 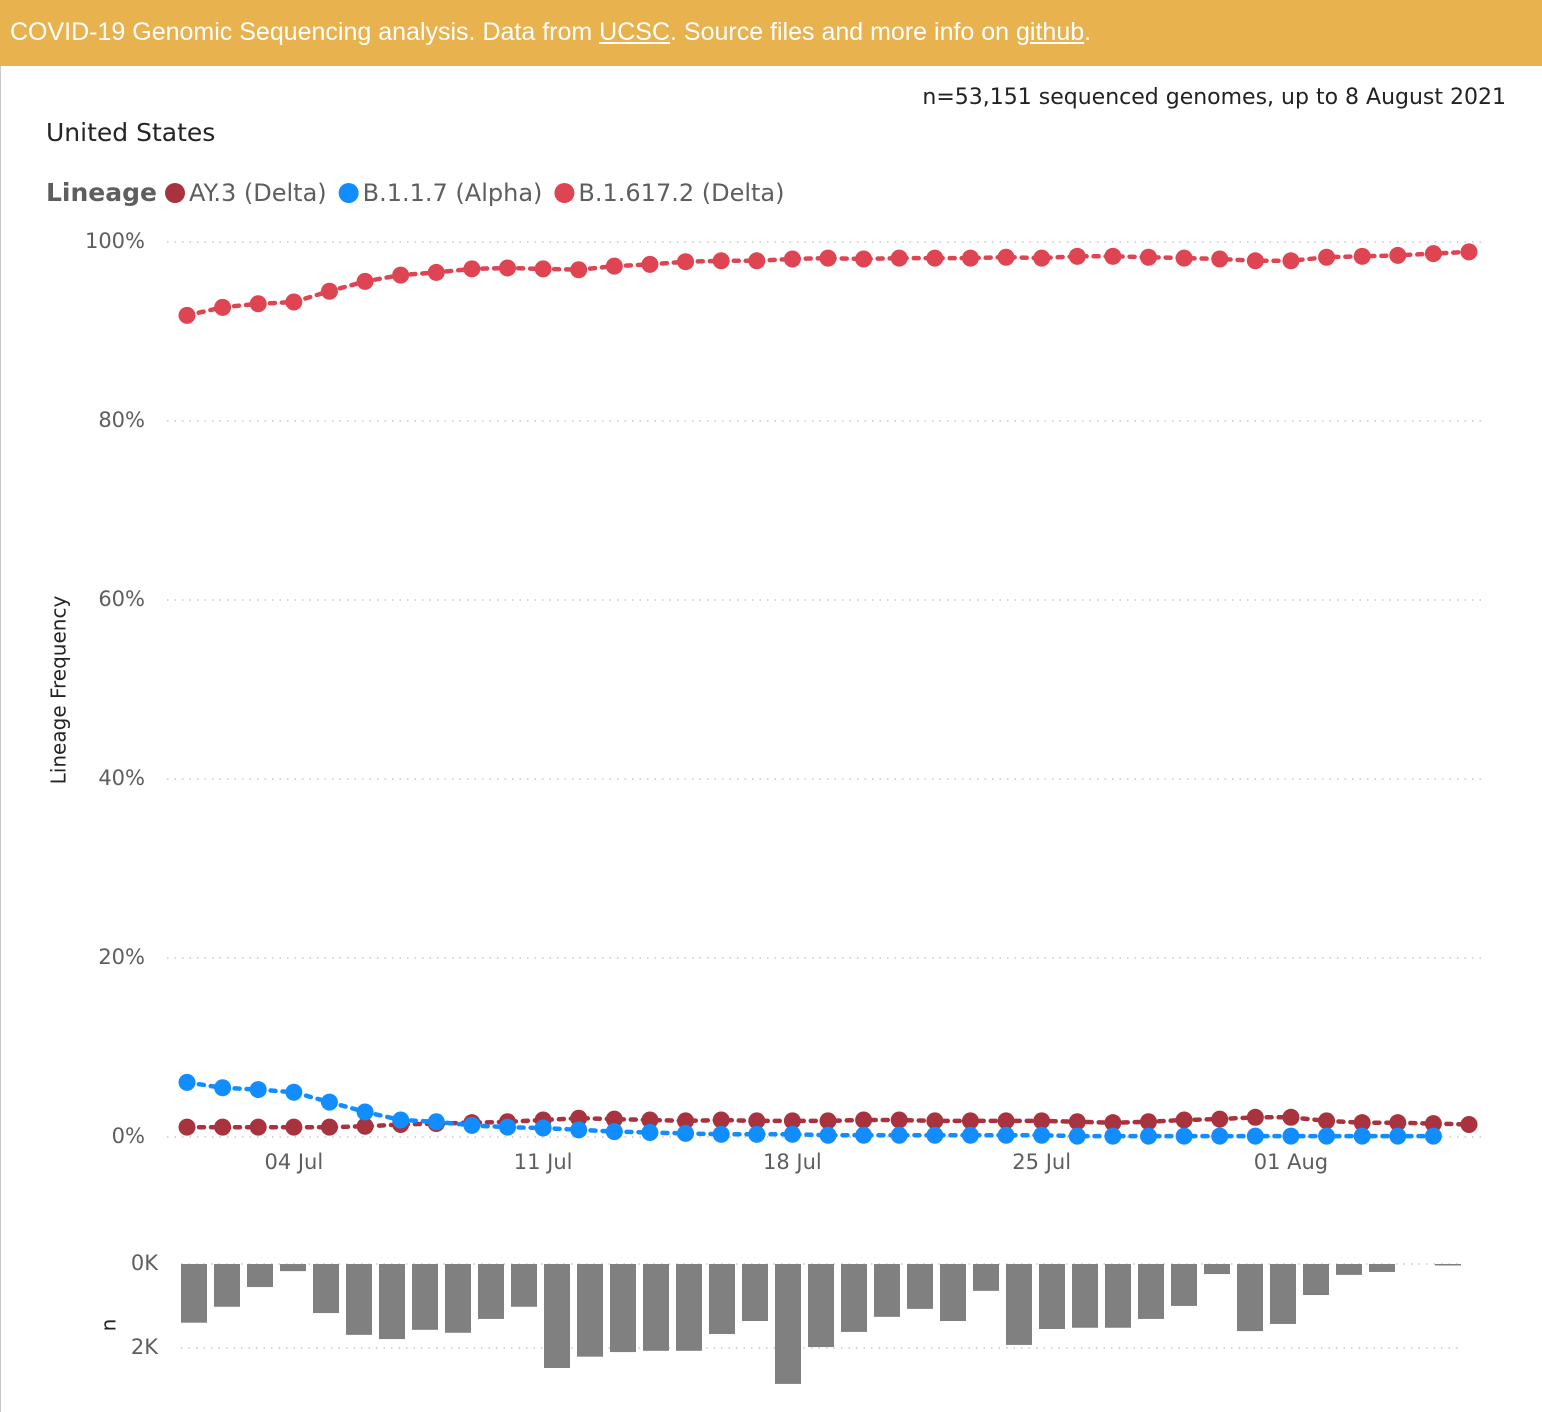 What do you see at coordinates (792, 1162) in the screenshot?
I see `x-tick-label: 18 Jul` at bounding box center [792, 1162].